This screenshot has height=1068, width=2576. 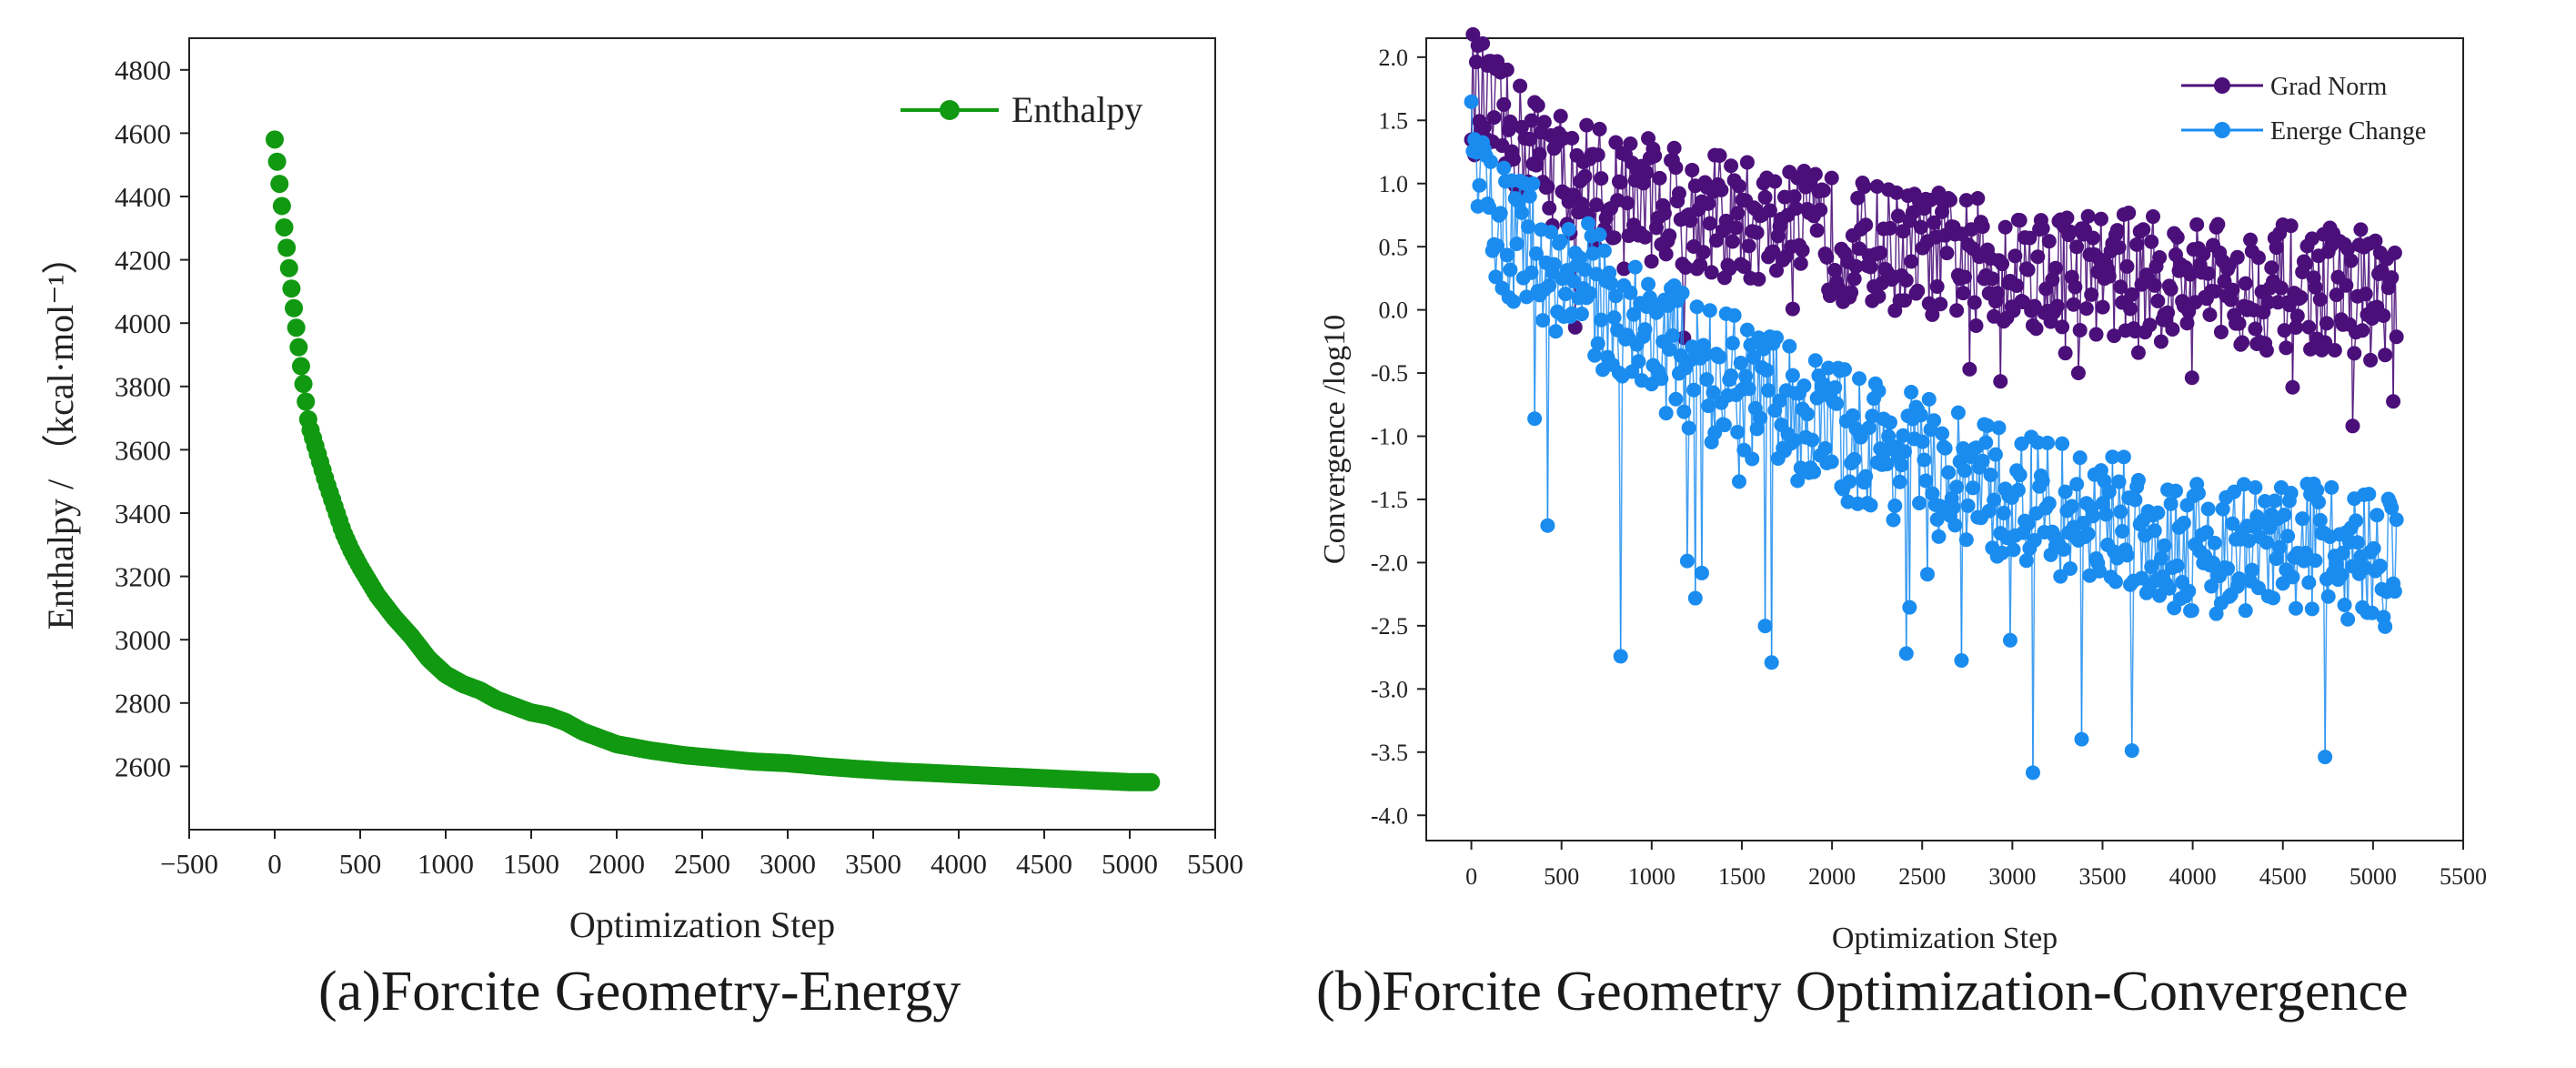 I want to click on x-tick-label: 2500, so click(x=702, y=864).